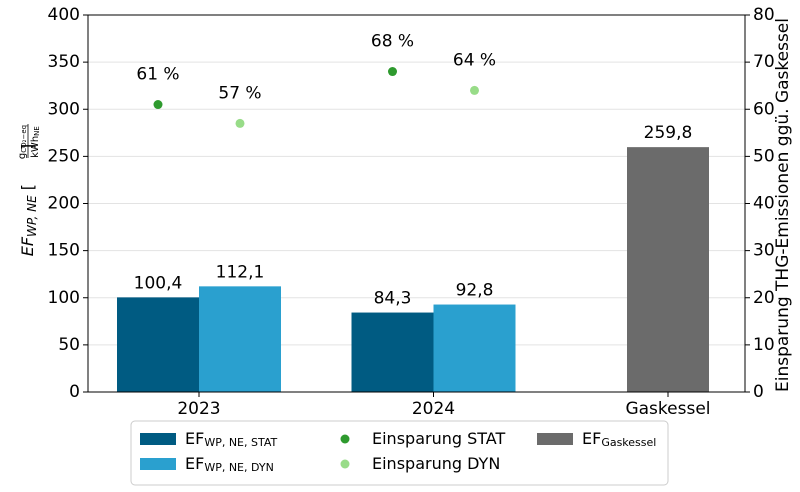 Image resolution: width=800 pixels, height=492 pixels. I want to click on legend-label: EFWP, NE, DYN, so click(229, 464).